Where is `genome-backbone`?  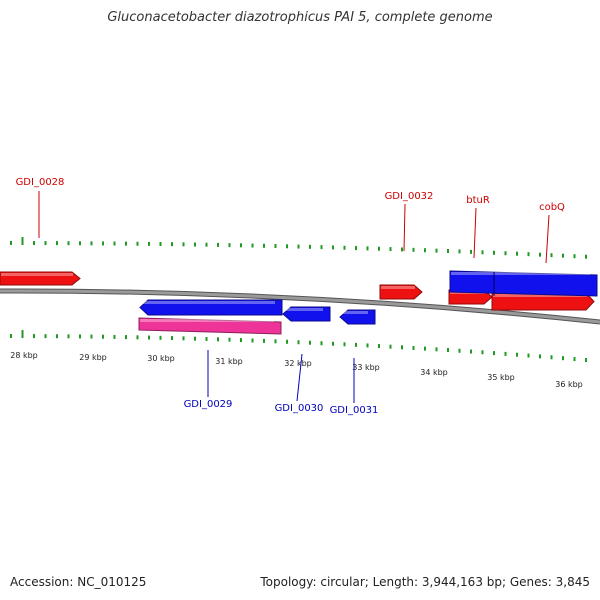
genome-backbone is located at coordinates (300, 306).